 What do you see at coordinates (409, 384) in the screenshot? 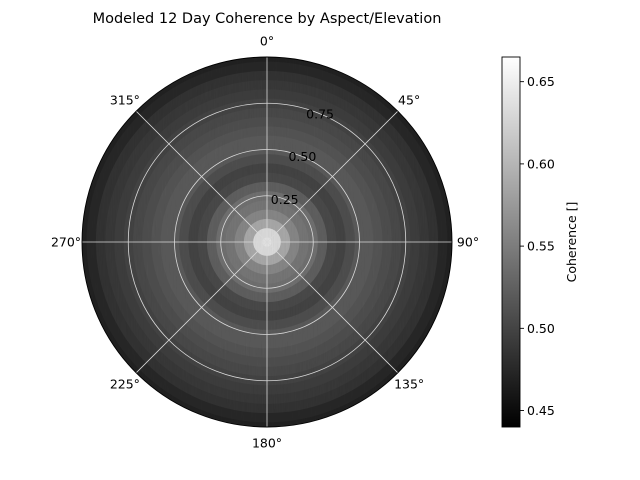
I see `theta-tick-label: 135°` at bounding box center [409, 384].